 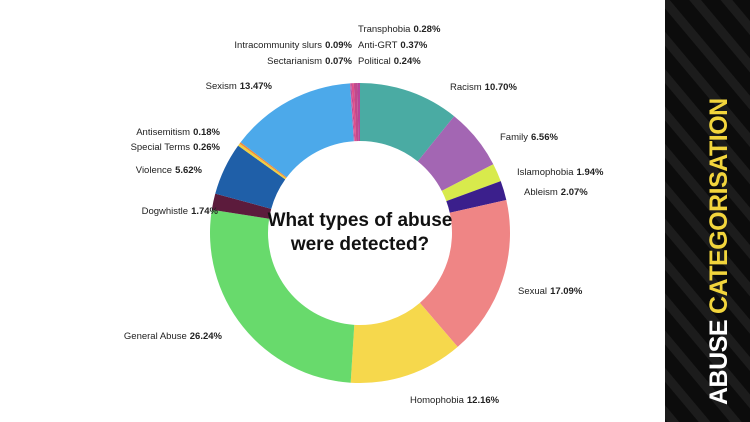 What do you see at coordinates (374, 61) in the screenshot?
I see `category-name: Political` at bounding box center [374, 61].